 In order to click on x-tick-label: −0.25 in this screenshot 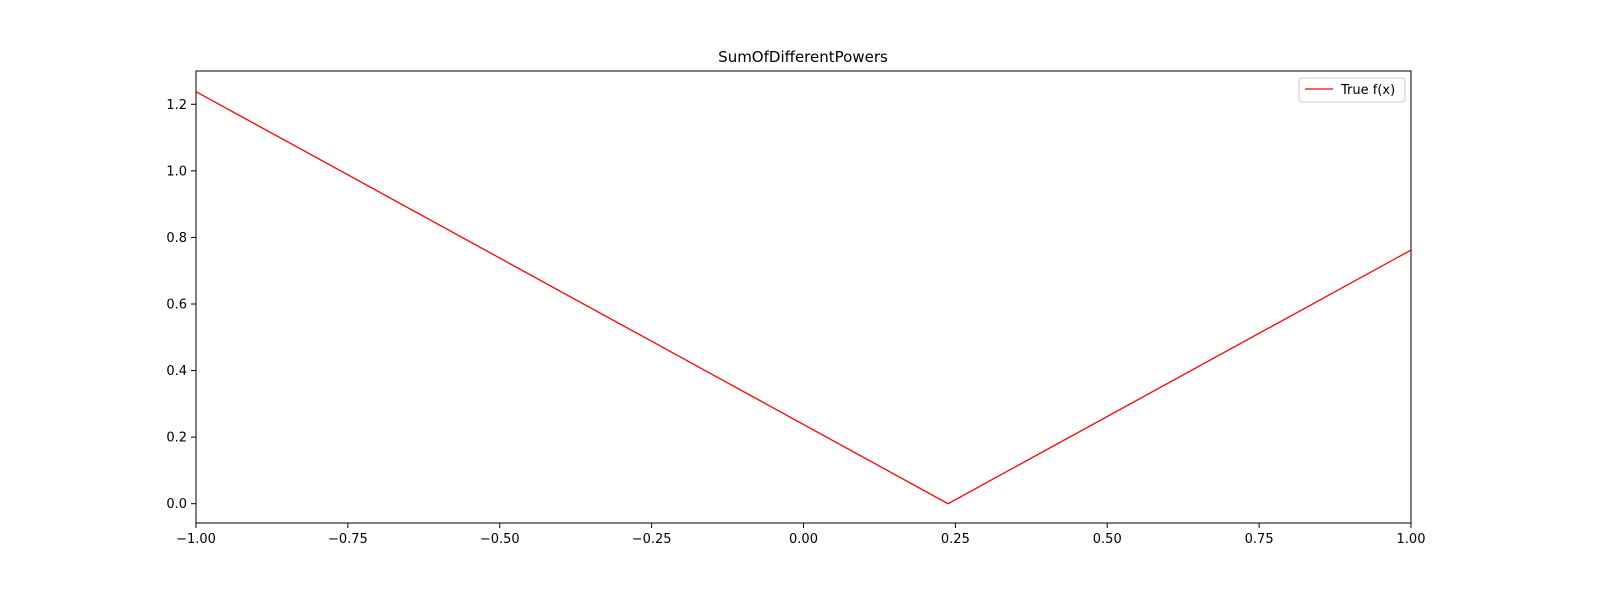, I will do `click(652, 539)`.